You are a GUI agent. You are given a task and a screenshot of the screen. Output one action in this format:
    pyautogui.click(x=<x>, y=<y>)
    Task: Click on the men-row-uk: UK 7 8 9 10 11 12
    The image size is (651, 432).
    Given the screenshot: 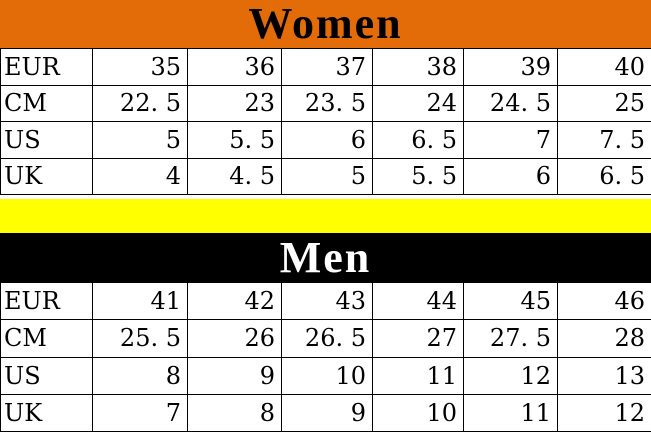 What is the action you would take?
    pyautogui.click(x=325, y=412)
    